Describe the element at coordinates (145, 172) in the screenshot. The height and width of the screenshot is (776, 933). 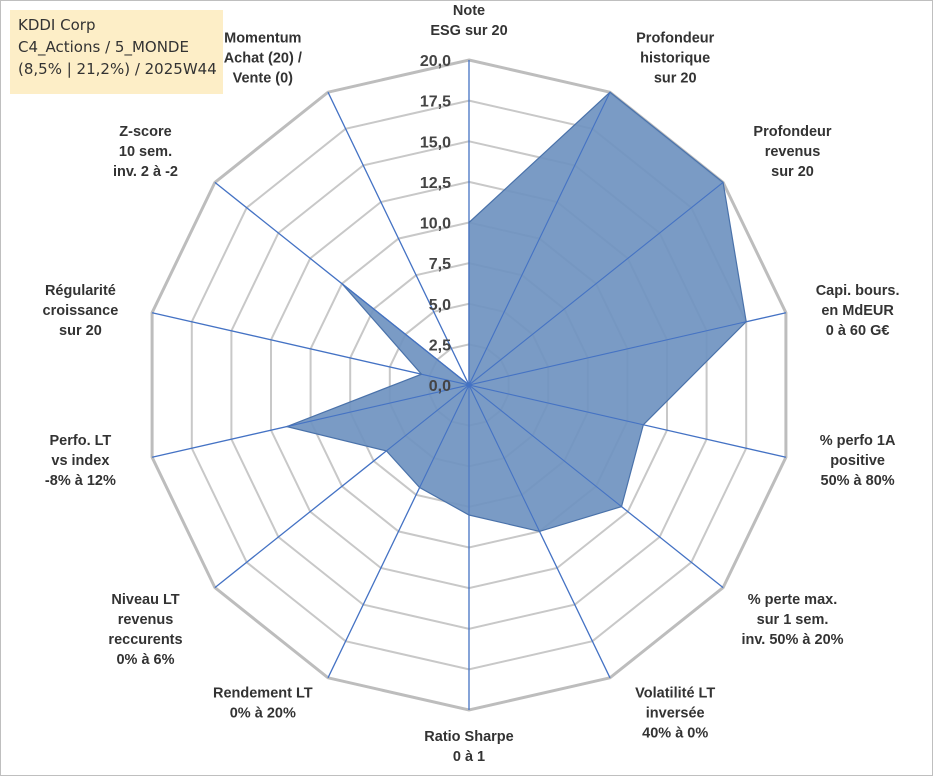
I see `axis-label-line: inv. 2 à -2` at that location.